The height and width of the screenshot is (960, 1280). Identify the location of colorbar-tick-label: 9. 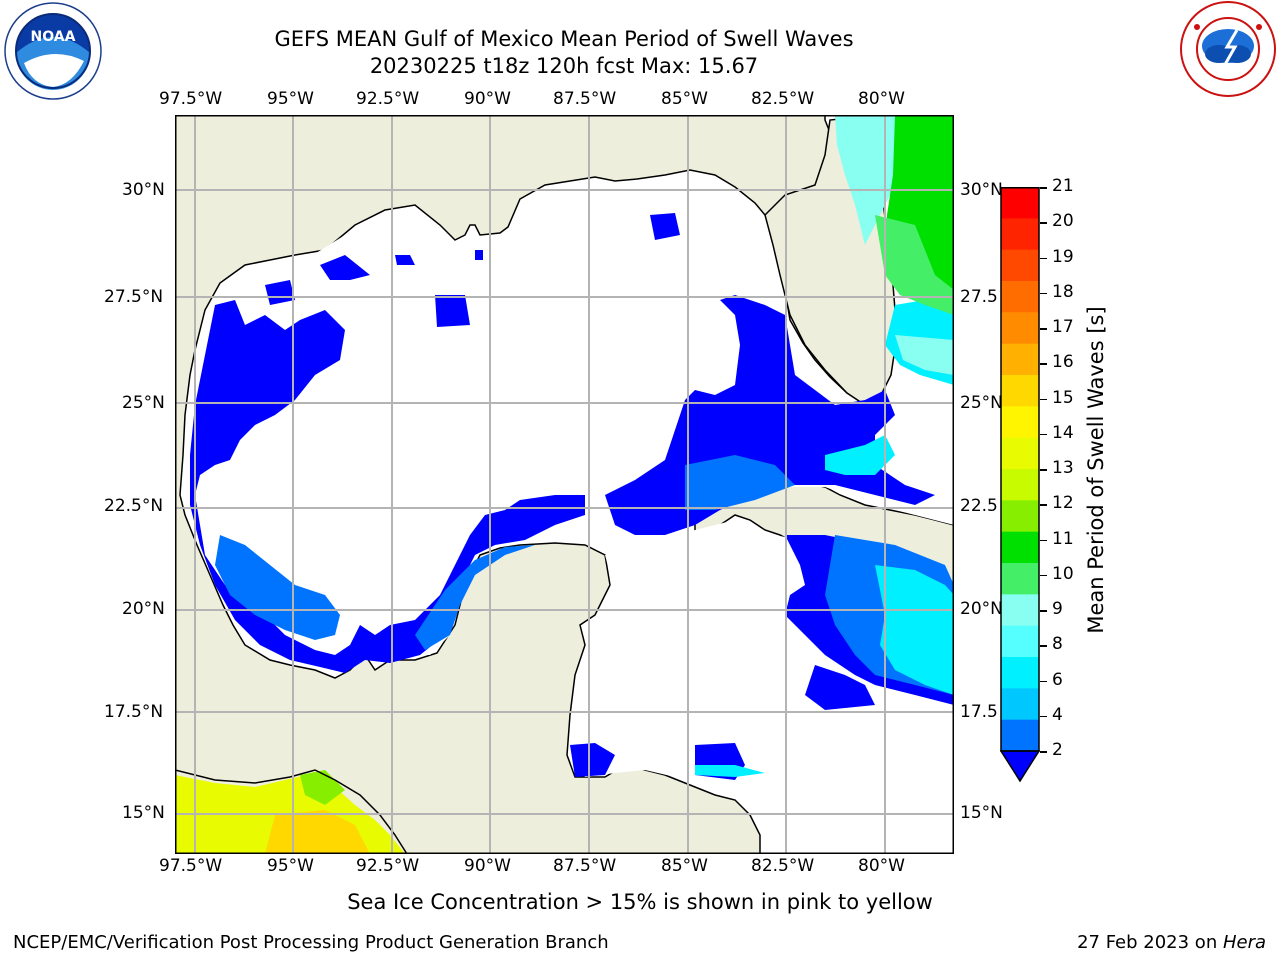
(1057, 609).